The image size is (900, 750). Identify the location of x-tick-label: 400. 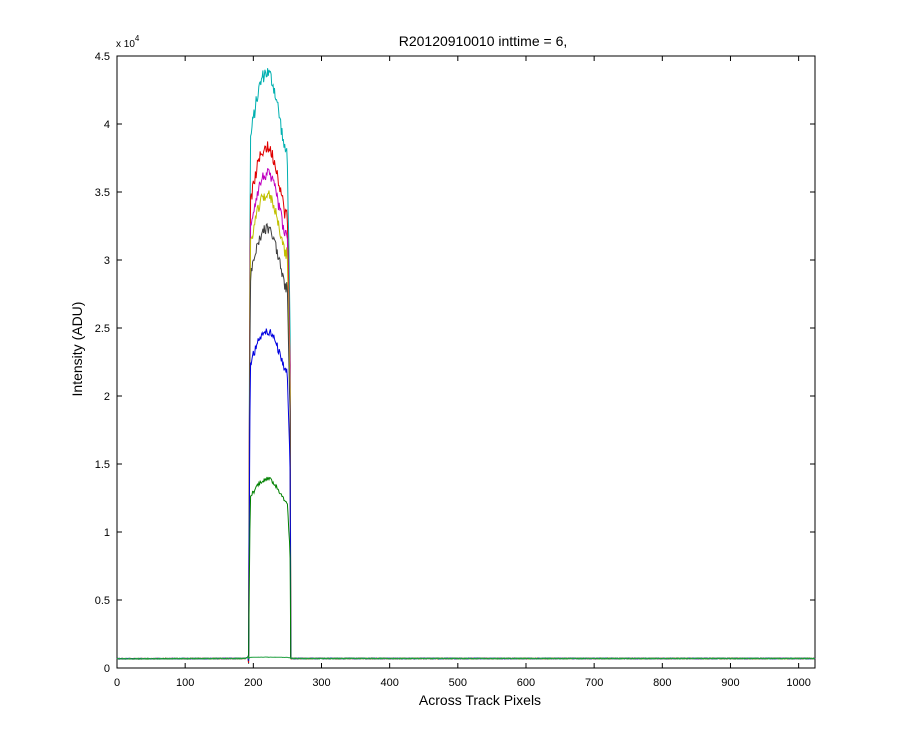
(389, 683).